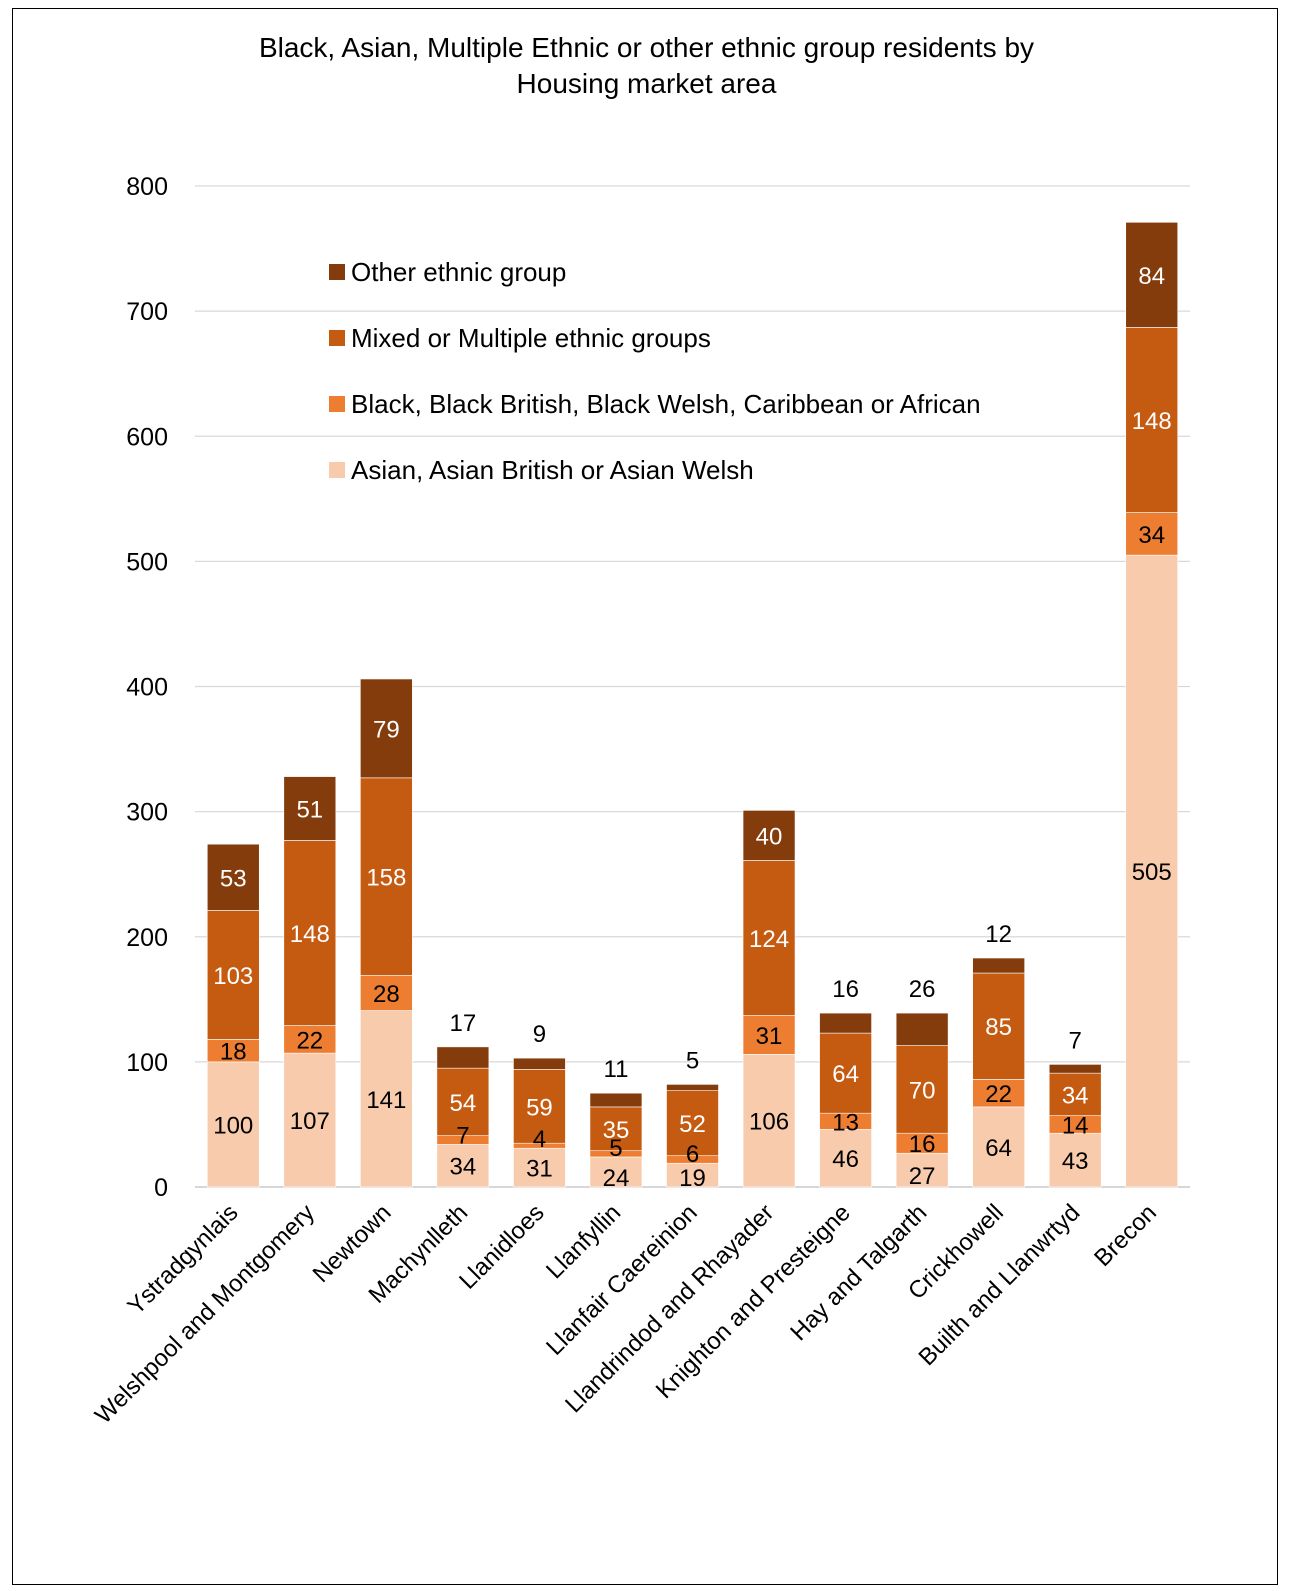  I want to click on data-label: 40, so click(769, 836).